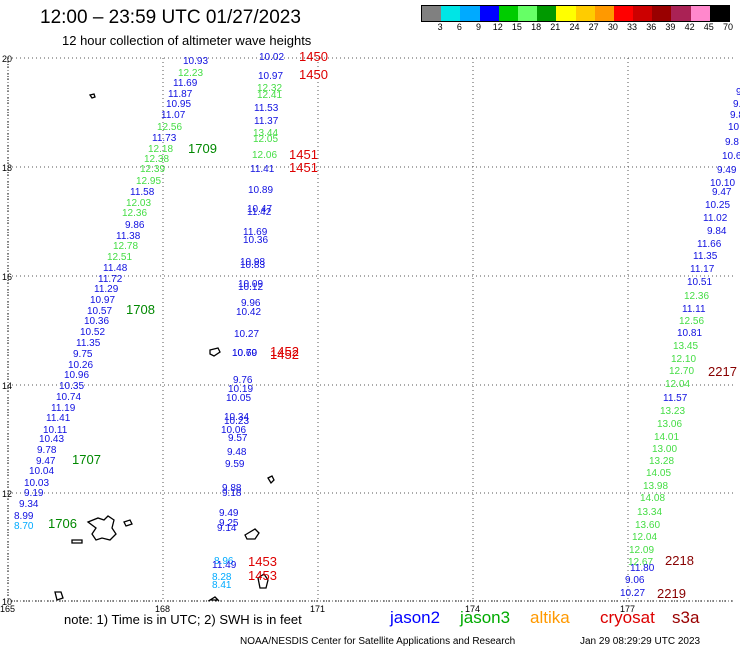 This screenshot has height=650, width=740. What do you see at coordinates (46, 461) in the screenshot?
I see `wave-height-label: 9.47` at bounding box center [46, 461].